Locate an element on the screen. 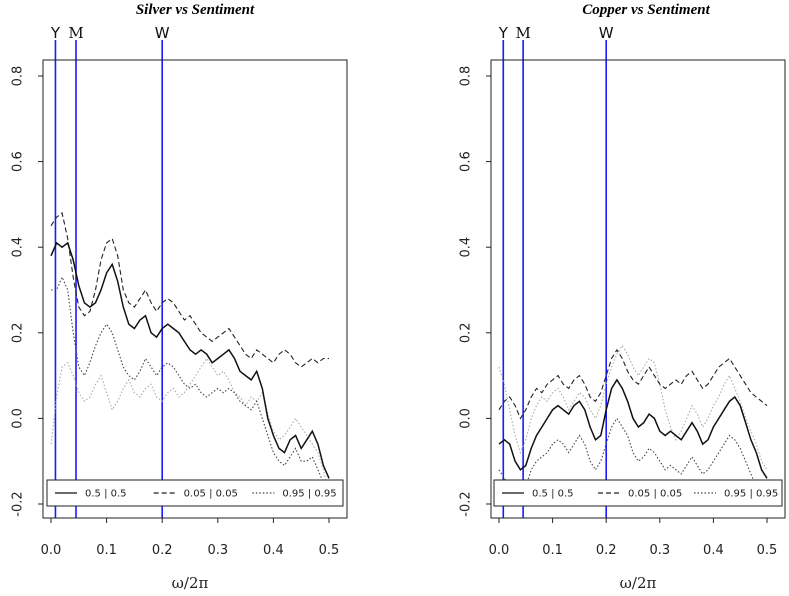 The width and height of the screenshot is (789, 596). silver-series-0.5 is located at coordinates (190, 360).